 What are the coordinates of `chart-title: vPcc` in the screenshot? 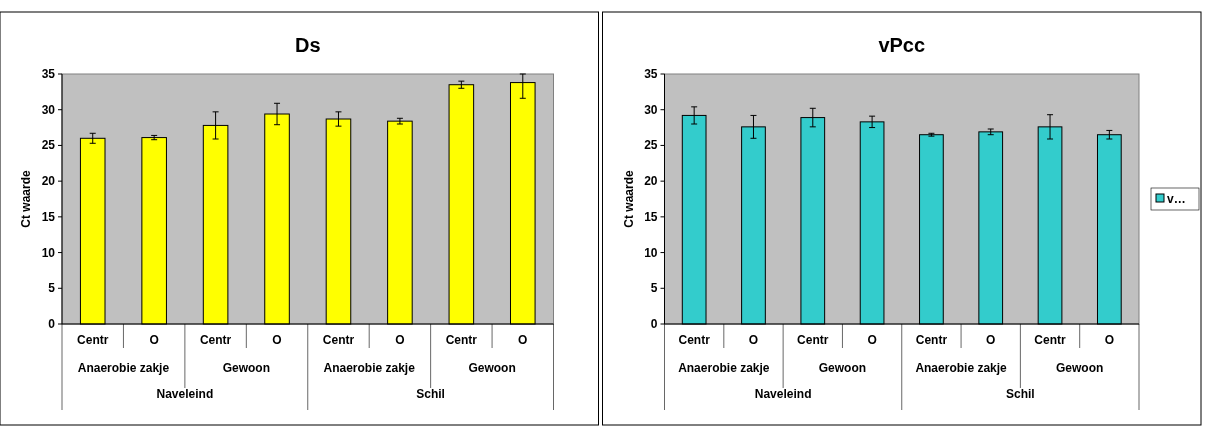 It's located at (902, 45).